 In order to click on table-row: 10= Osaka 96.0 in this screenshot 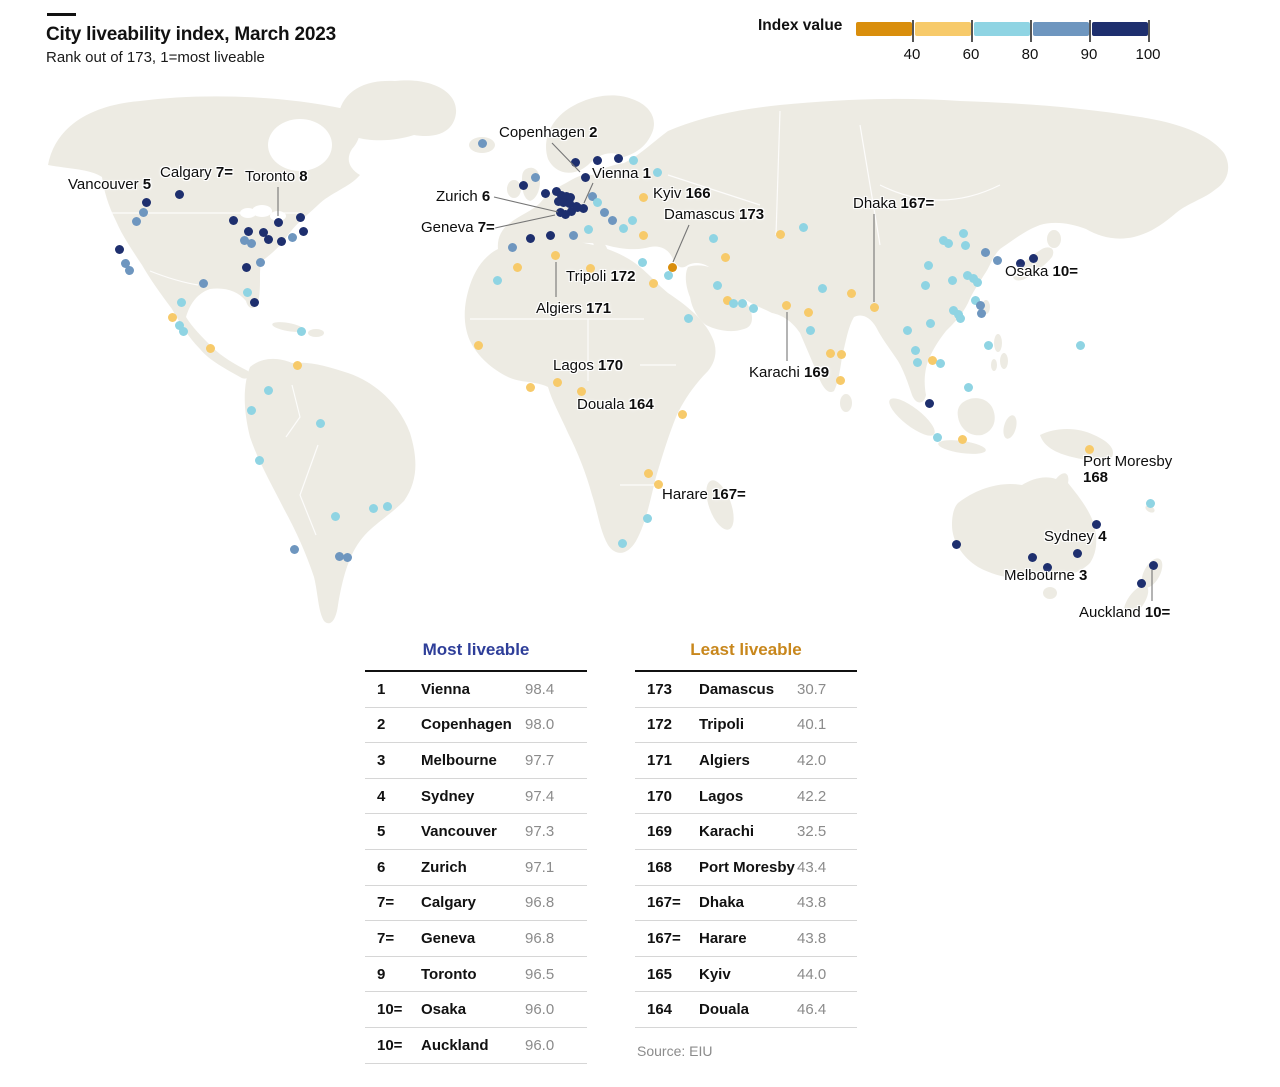, I will do `click(476, 1010)`.